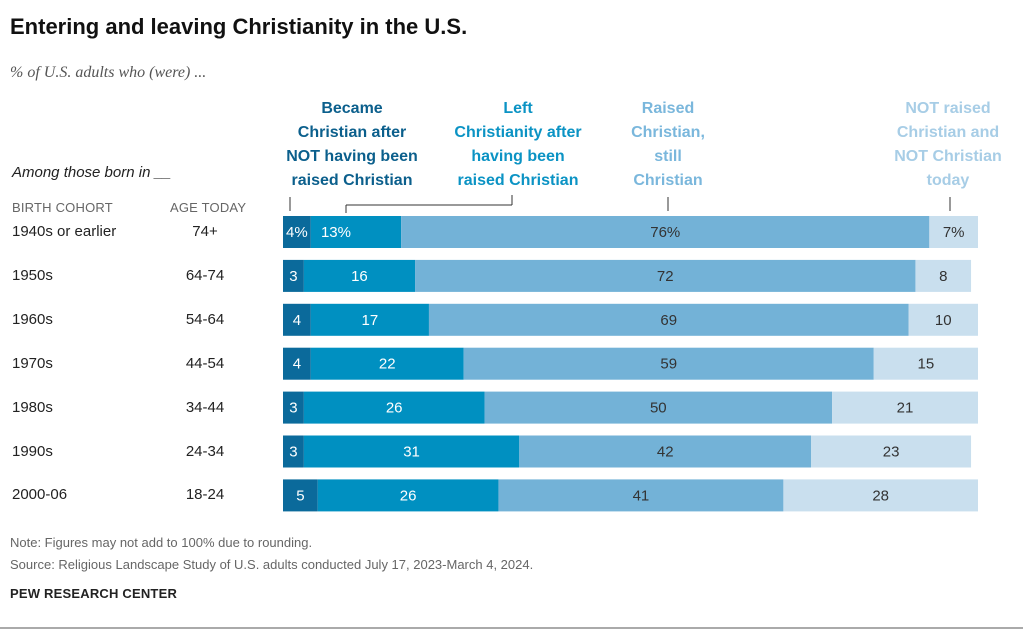 The width and height of the screenshot is (1023, 630). I want to click on data-label: 17, so click(370, 320).